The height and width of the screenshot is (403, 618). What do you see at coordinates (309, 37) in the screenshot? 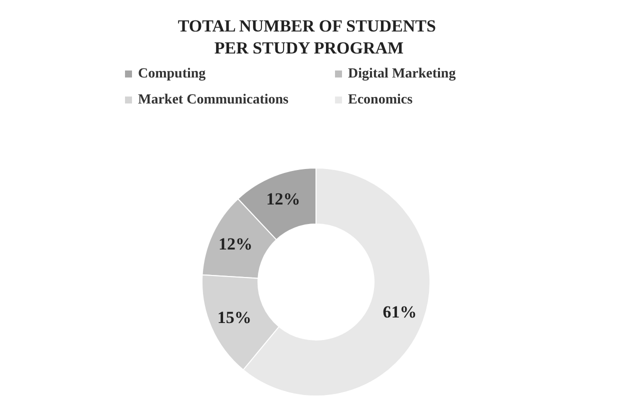
I see `chart-title: TOTAL NUMBER OF STUDENTS PER STUDY PROGRAM` at bounding box center [309, 37].